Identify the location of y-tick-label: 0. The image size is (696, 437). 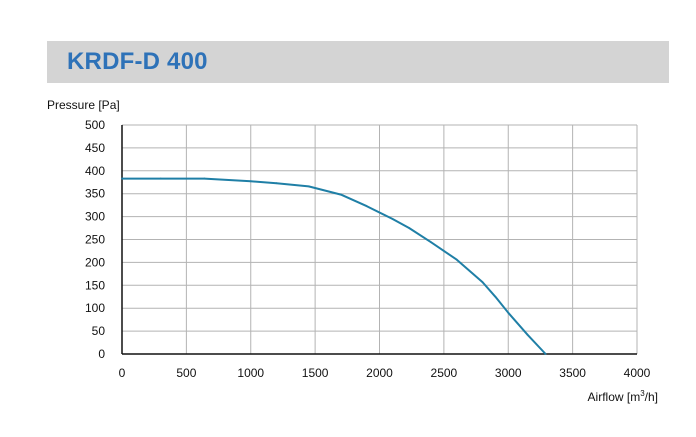
(101, 354).